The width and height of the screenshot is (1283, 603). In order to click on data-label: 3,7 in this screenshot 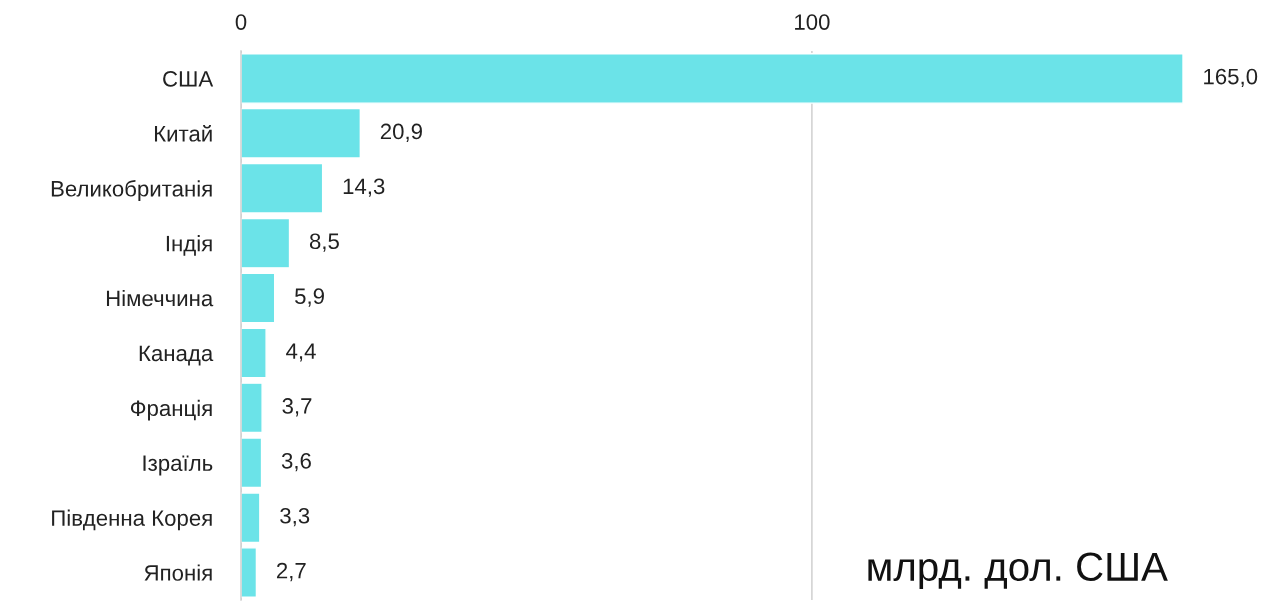, I will do `click(297, 407)`.